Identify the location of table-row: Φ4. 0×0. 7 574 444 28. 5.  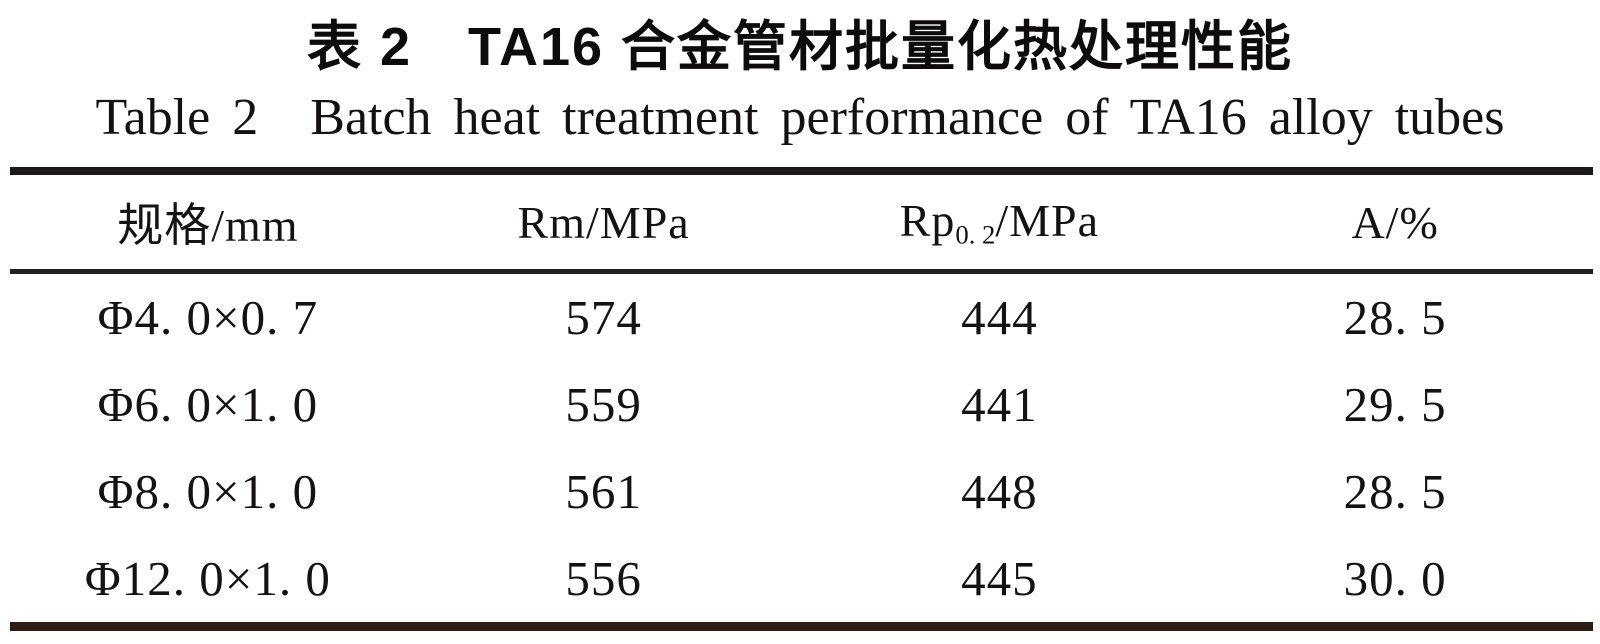
(801, 317).